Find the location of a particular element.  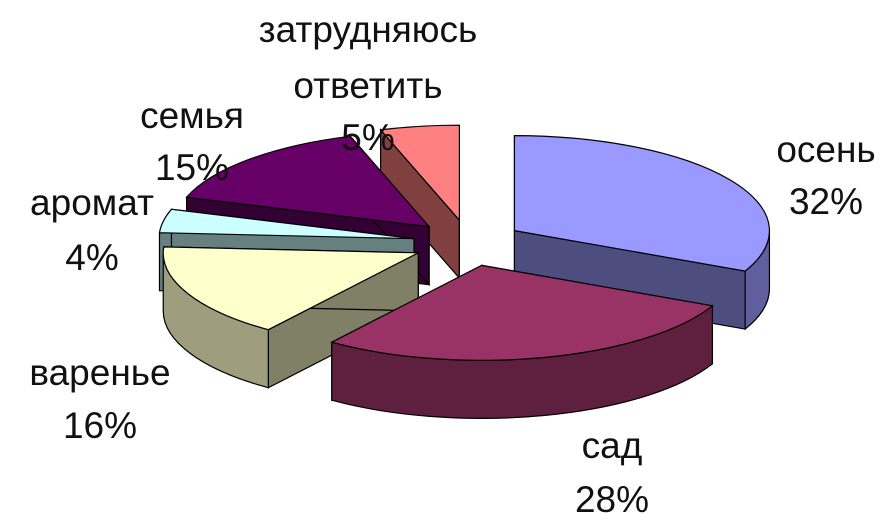

label-aroma-name: аромат is located at coordinates (92, 202).